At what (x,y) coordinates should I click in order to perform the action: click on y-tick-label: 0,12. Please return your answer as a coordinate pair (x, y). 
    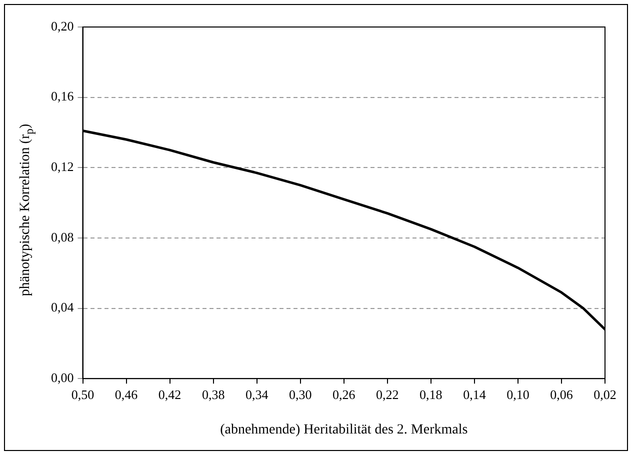
    Looking at the image, I should click on (62, 166).